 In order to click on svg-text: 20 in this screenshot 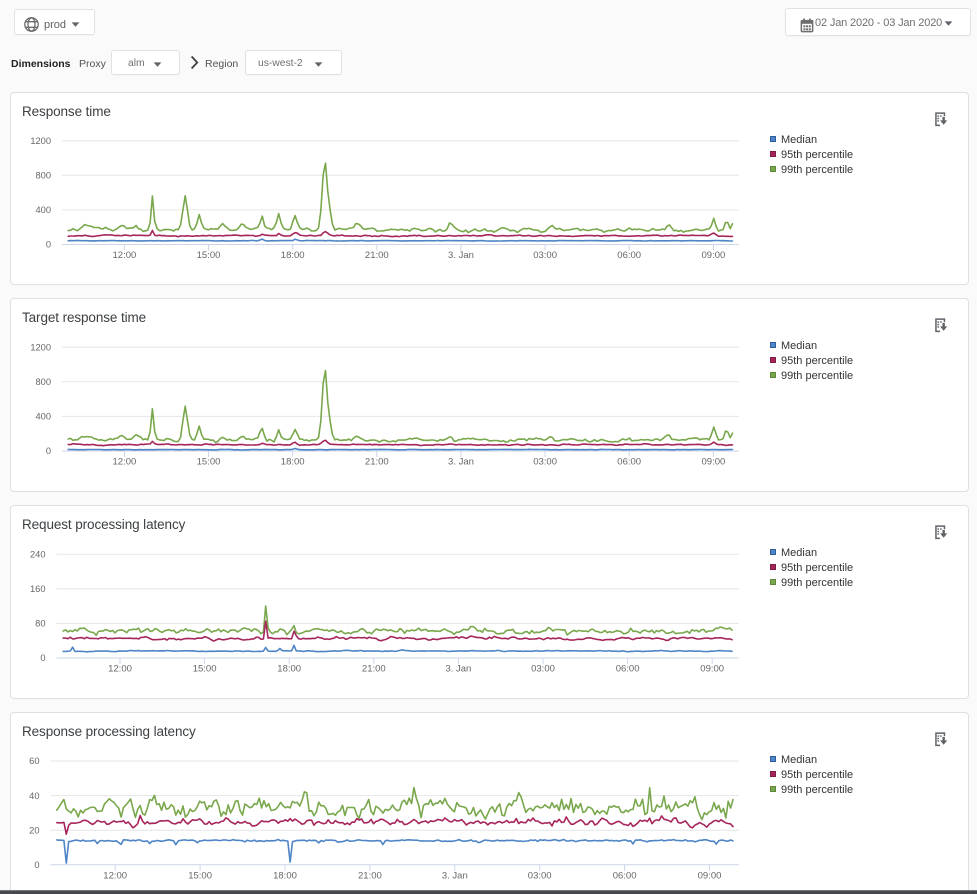, I will do `click(34, 830)`.